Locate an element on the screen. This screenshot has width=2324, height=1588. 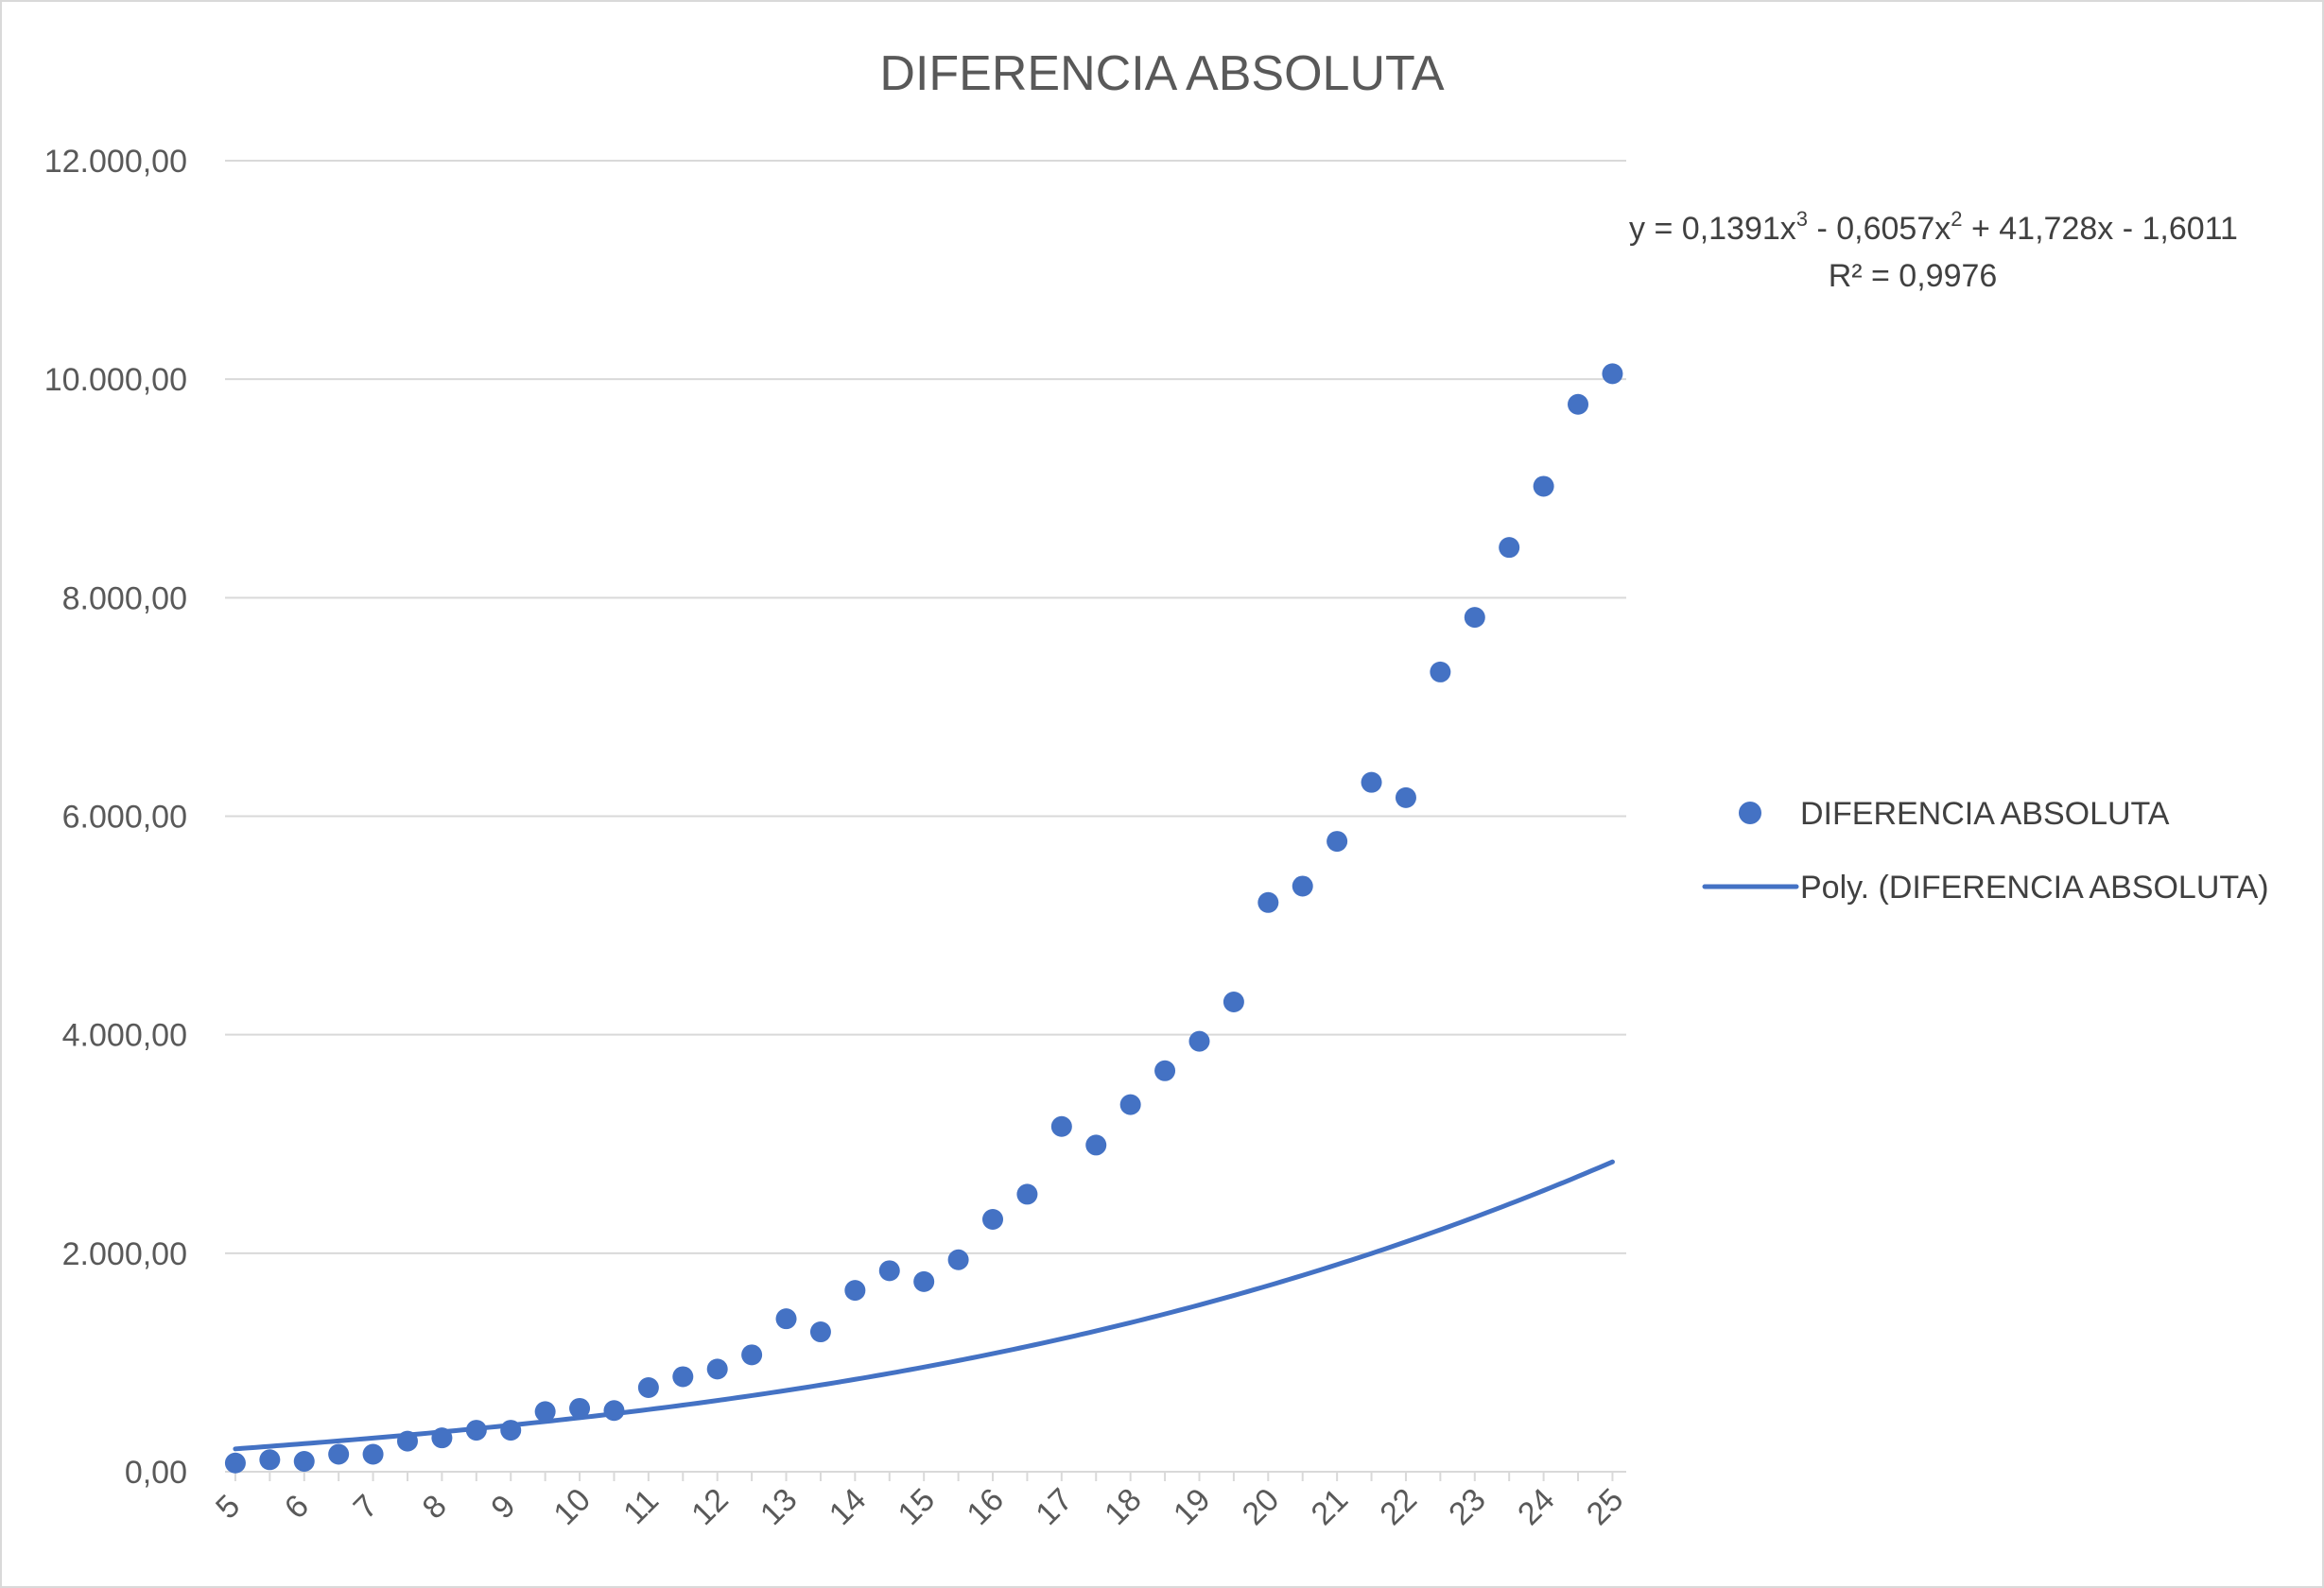
equation-part: - 0,6057x is located at coordinates (1879, 229).